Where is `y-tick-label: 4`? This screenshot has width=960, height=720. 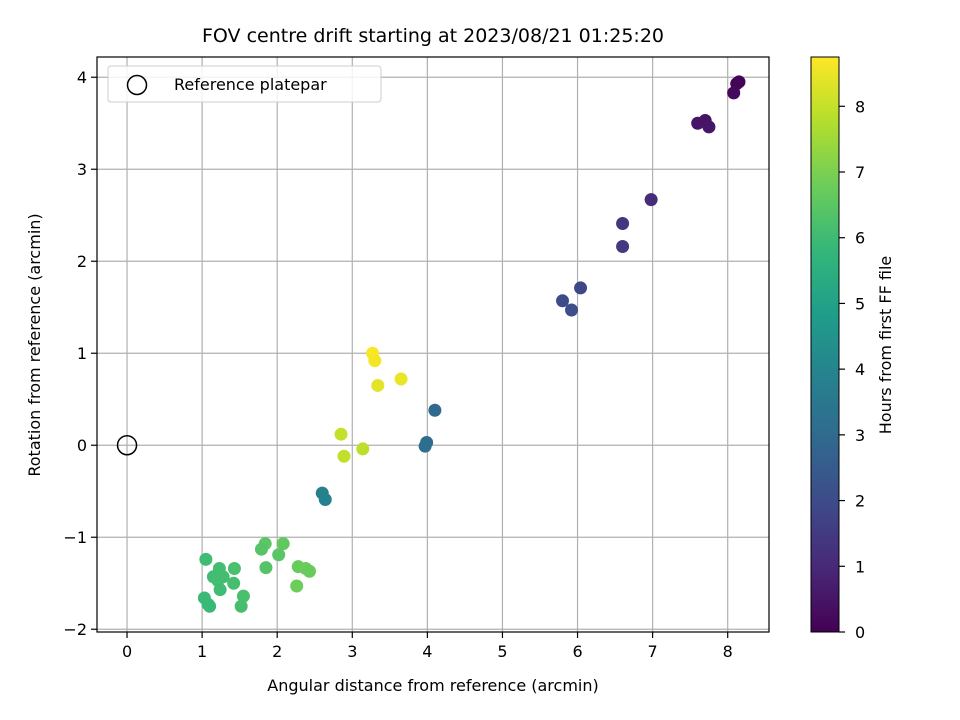 y-tick-label: 4 is located at coordinates (82, 77).